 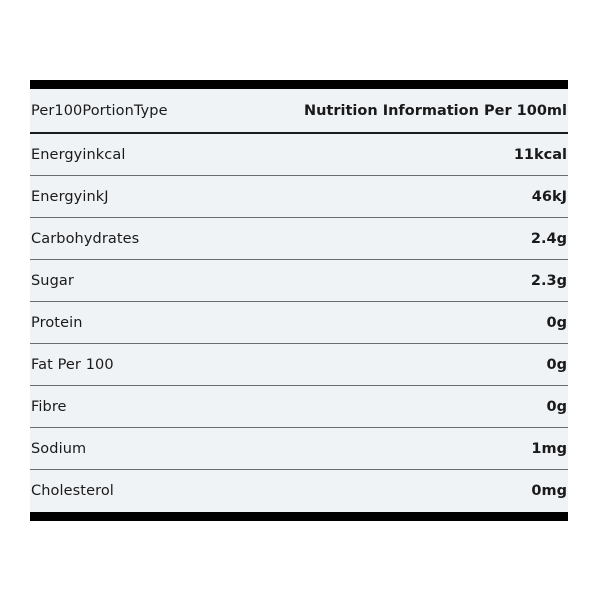 I want to click on nutrient-label: Protein, so click(x=57, y=322).